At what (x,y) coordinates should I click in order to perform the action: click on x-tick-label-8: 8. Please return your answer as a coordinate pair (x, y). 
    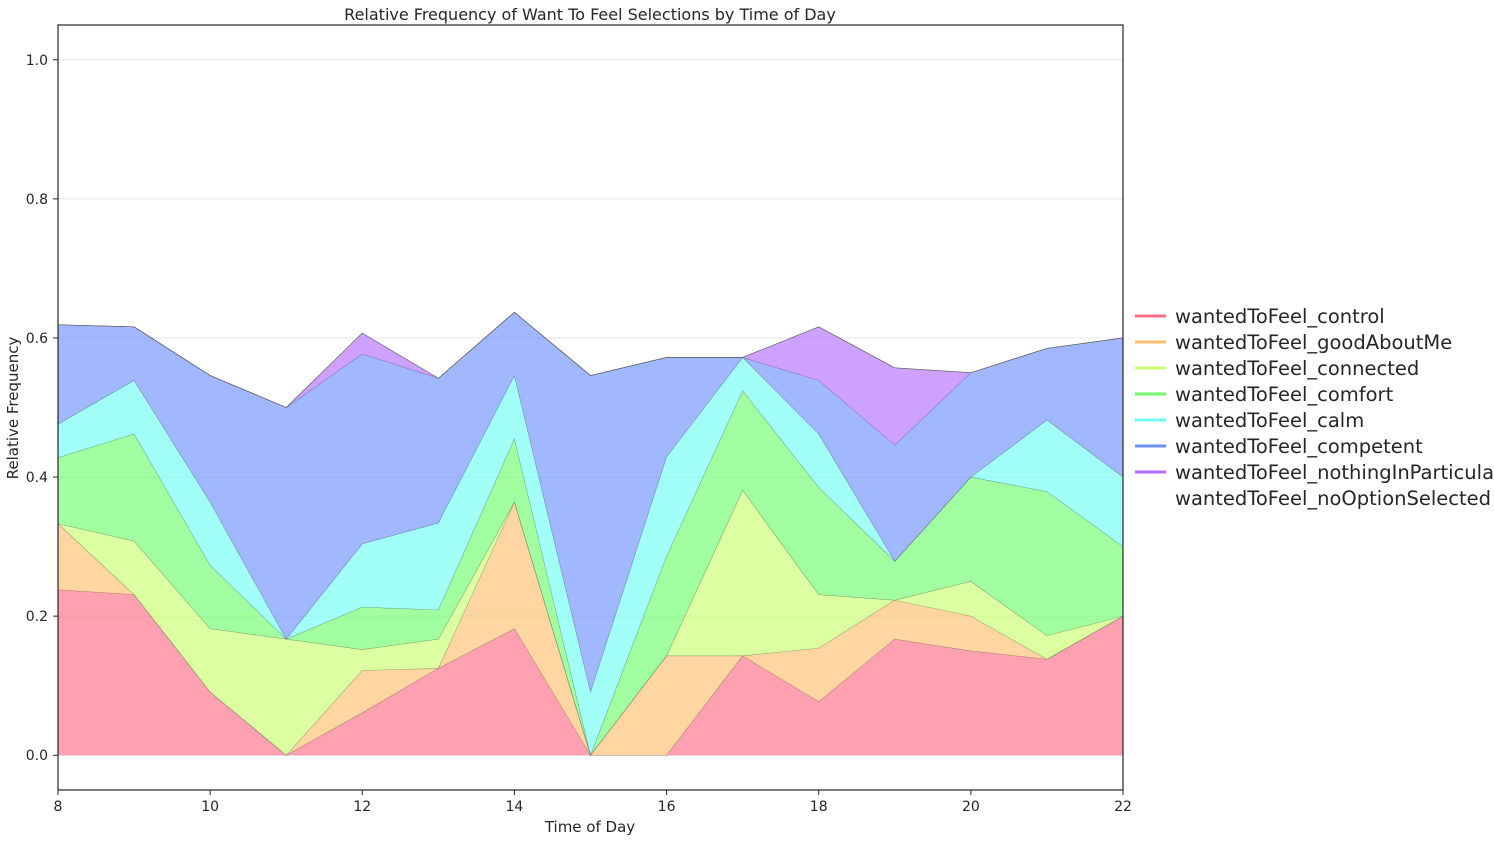
    Looking at the image, I should click on (58, 807).